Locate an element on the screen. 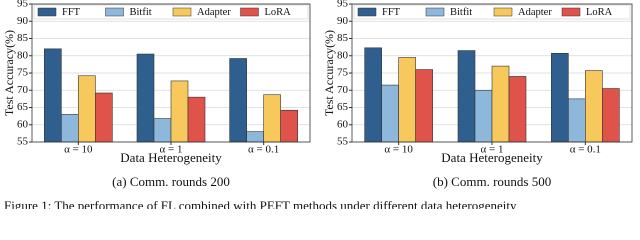 The width and height of the screenshot is (640, 240). chart-caption: (a) Comm. rounds 200 is located at coordinates (171, 181).